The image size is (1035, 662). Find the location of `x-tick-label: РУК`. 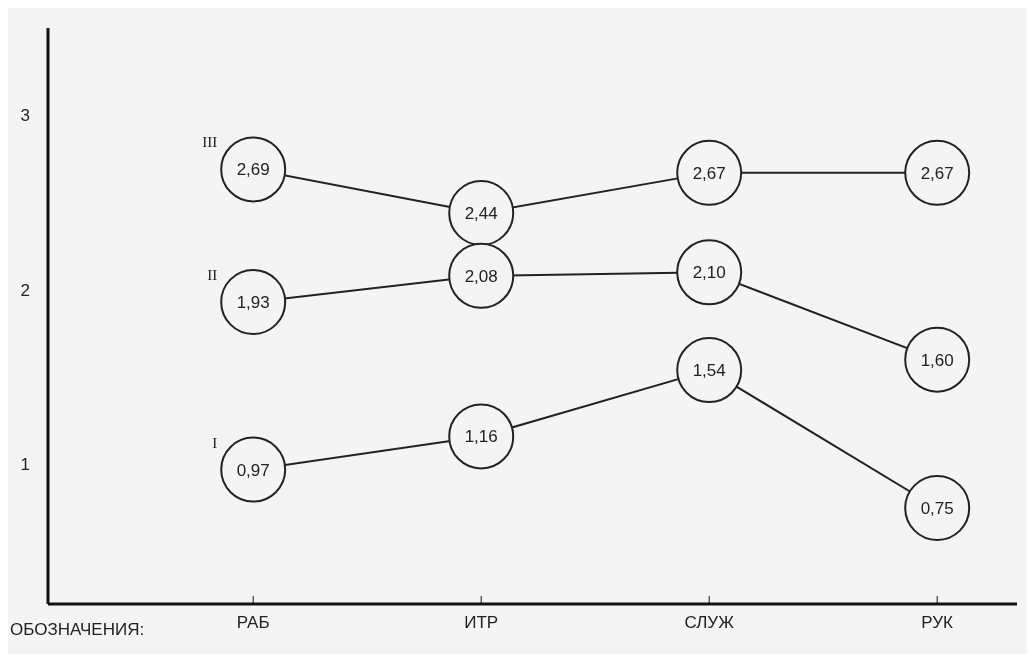

x-tick-label: РУК is located at coordinates (937, 623).